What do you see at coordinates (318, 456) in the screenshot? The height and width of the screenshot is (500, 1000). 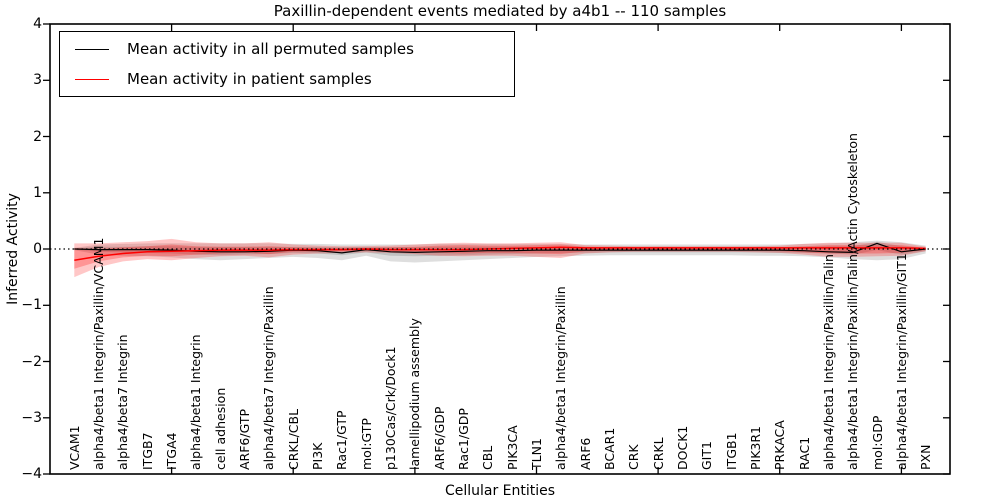 I see `x-tick-label: PI3K` at bounding box center [318, 456].